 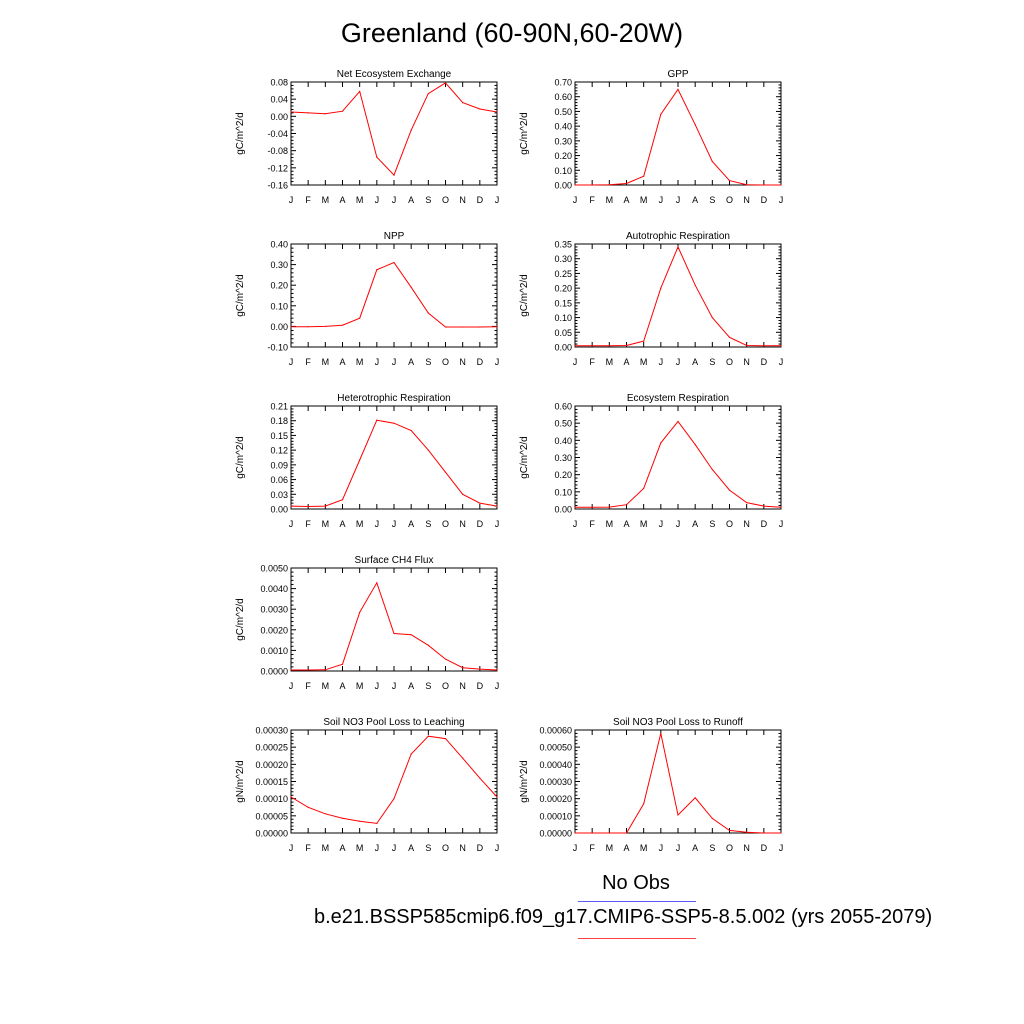 I want to click on chart-title: Soil NO3 Pool Loss to Leaching, so click(x=393, y=722).